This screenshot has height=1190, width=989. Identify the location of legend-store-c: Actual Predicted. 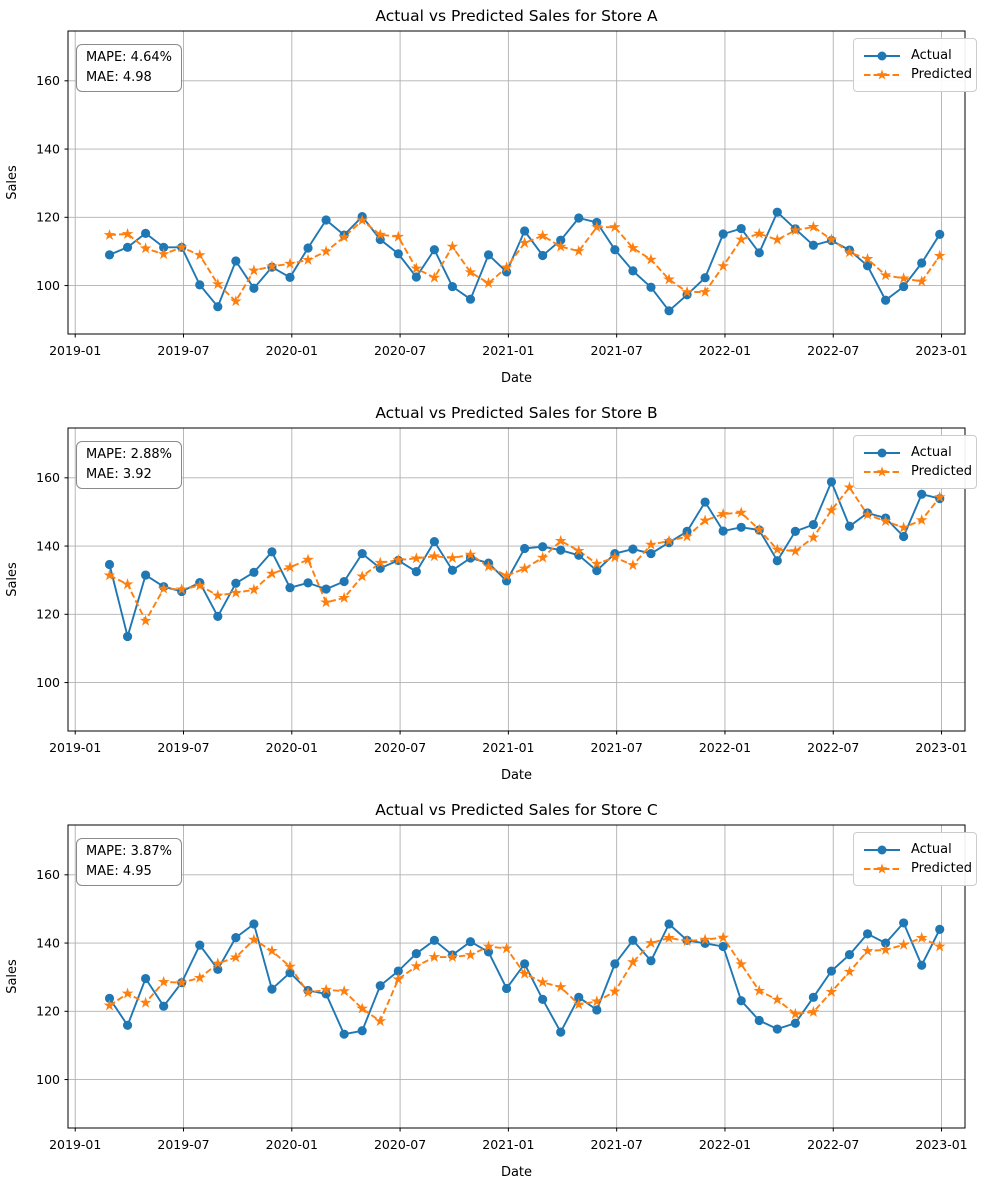
(915, 859).